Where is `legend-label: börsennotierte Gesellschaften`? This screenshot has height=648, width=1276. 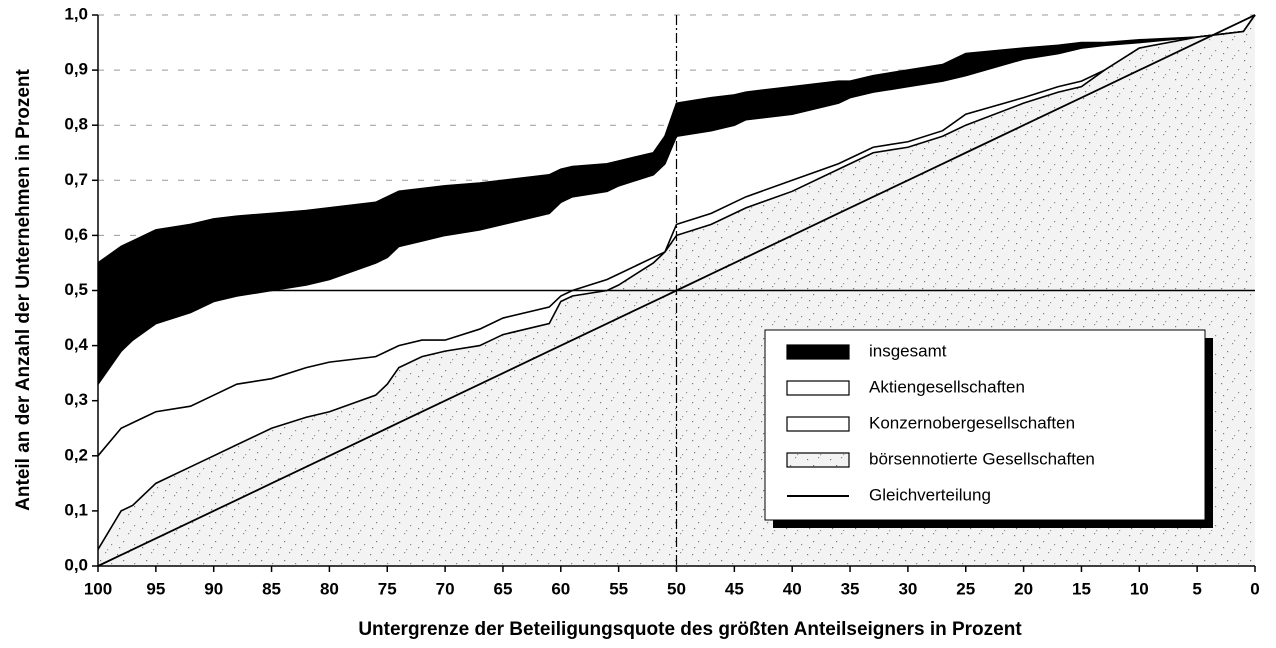
legend-label: börsennotierte Gesellschaften is located at coordinates (982, 458).